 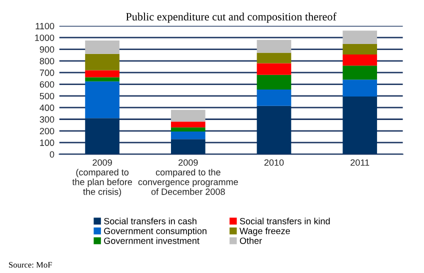 I want to click on y-tick-label: 100, so click(x=47, y=143).